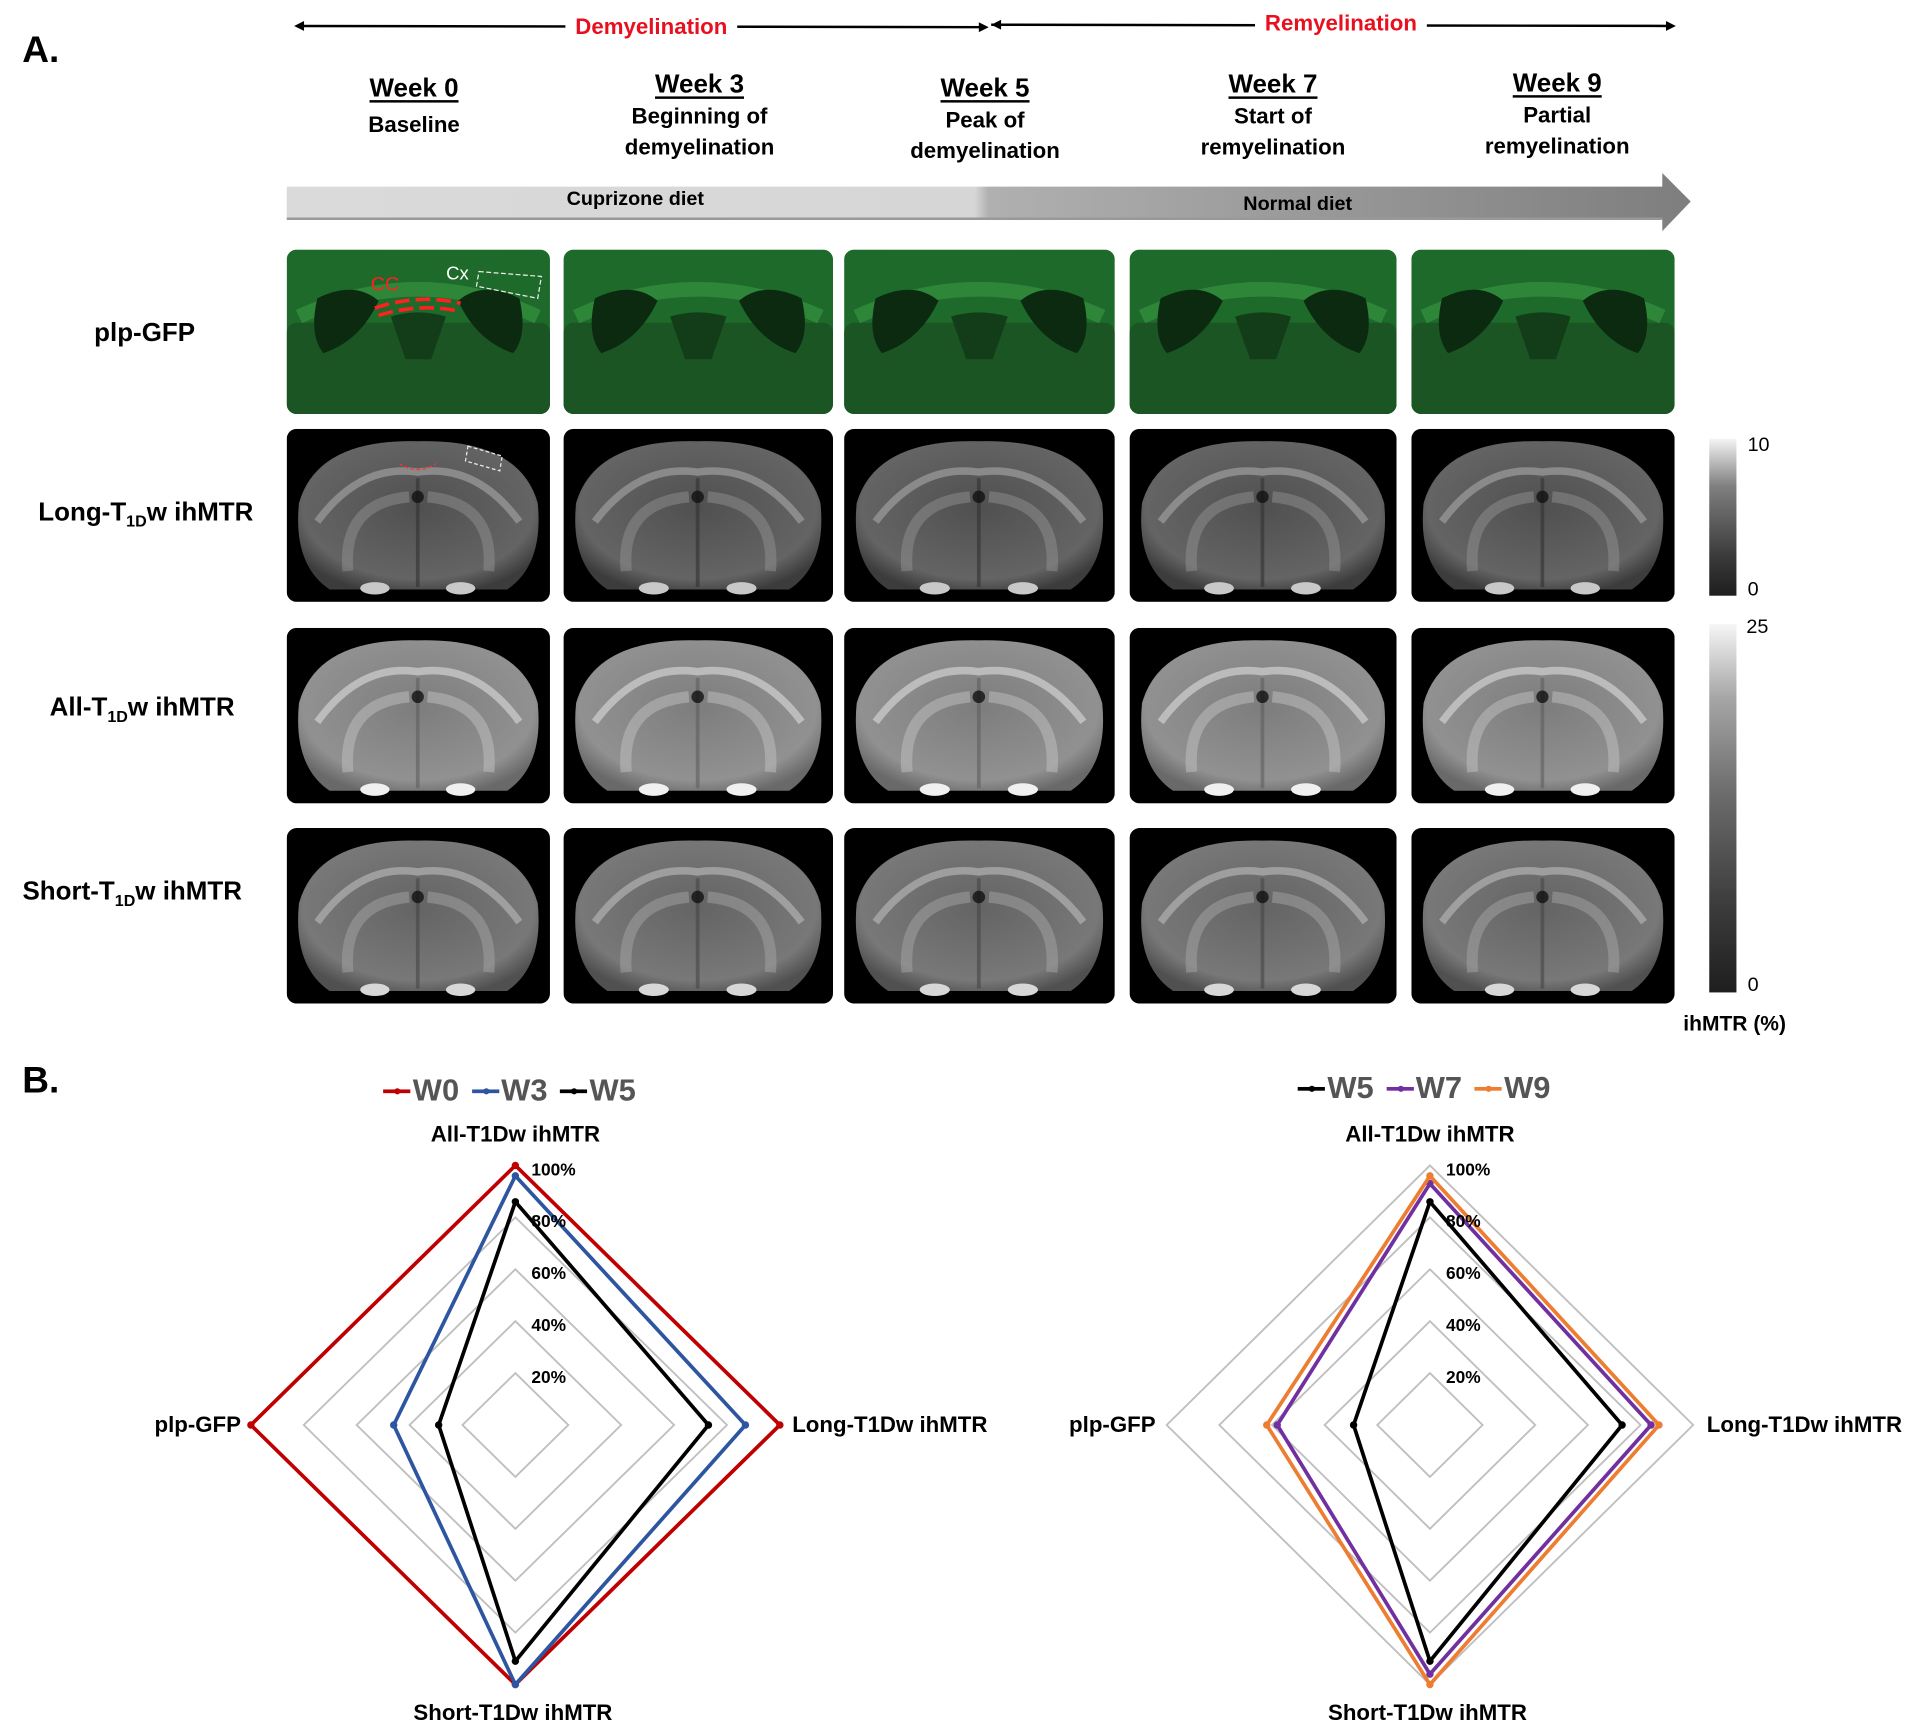 The width and height of the screenshot is (1928, 1736). Describe the element at coordinates (700, 84) in the screenshot. I see `week-title: Week 3` at that location.